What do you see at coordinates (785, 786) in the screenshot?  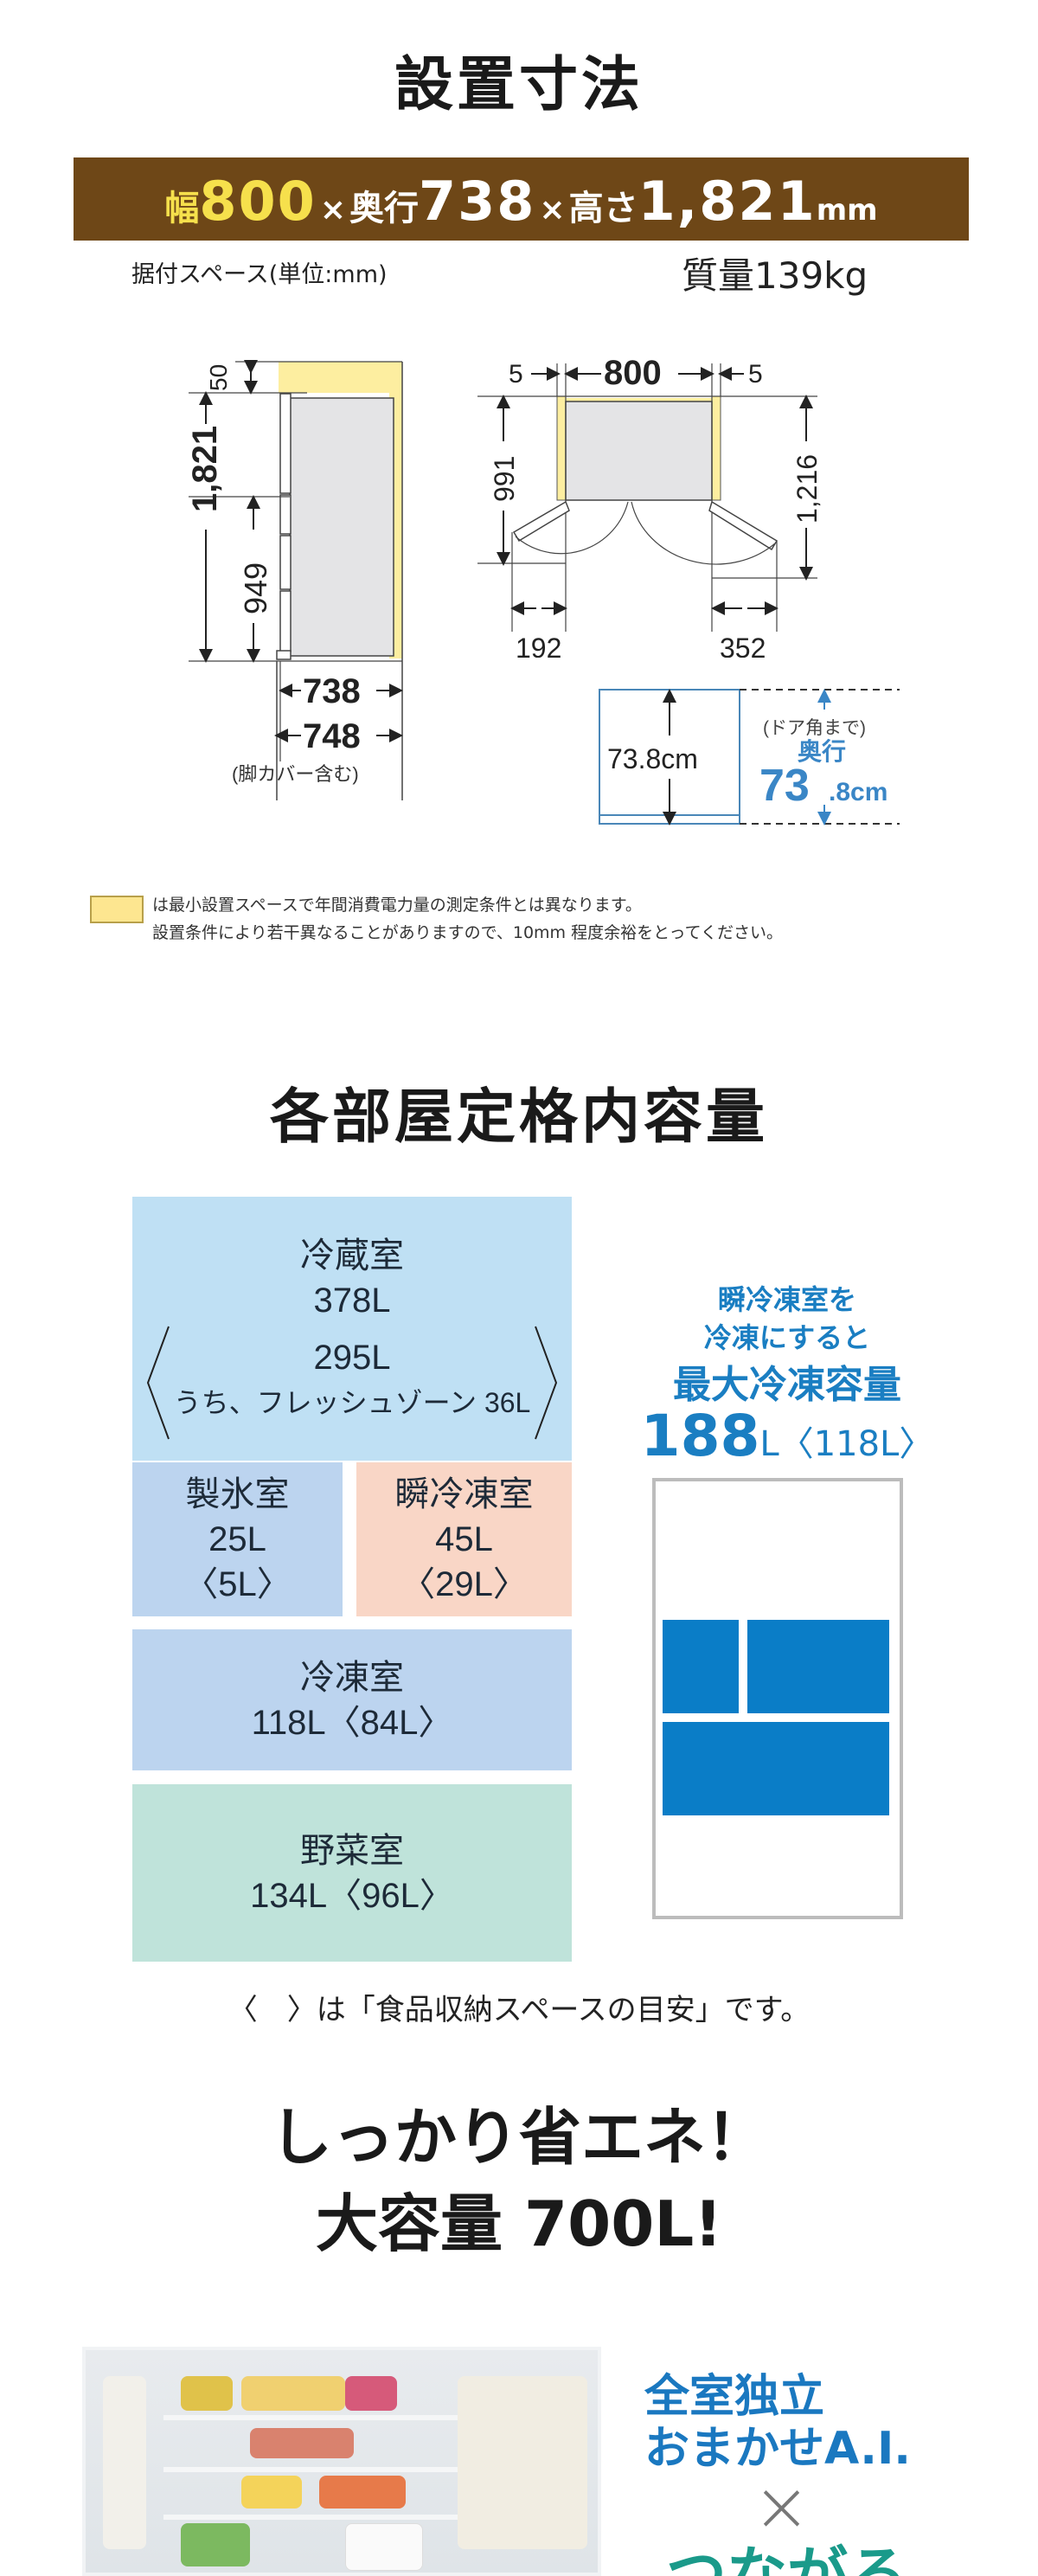 I see `svg-text: 73` at bounding box center [785, 786].